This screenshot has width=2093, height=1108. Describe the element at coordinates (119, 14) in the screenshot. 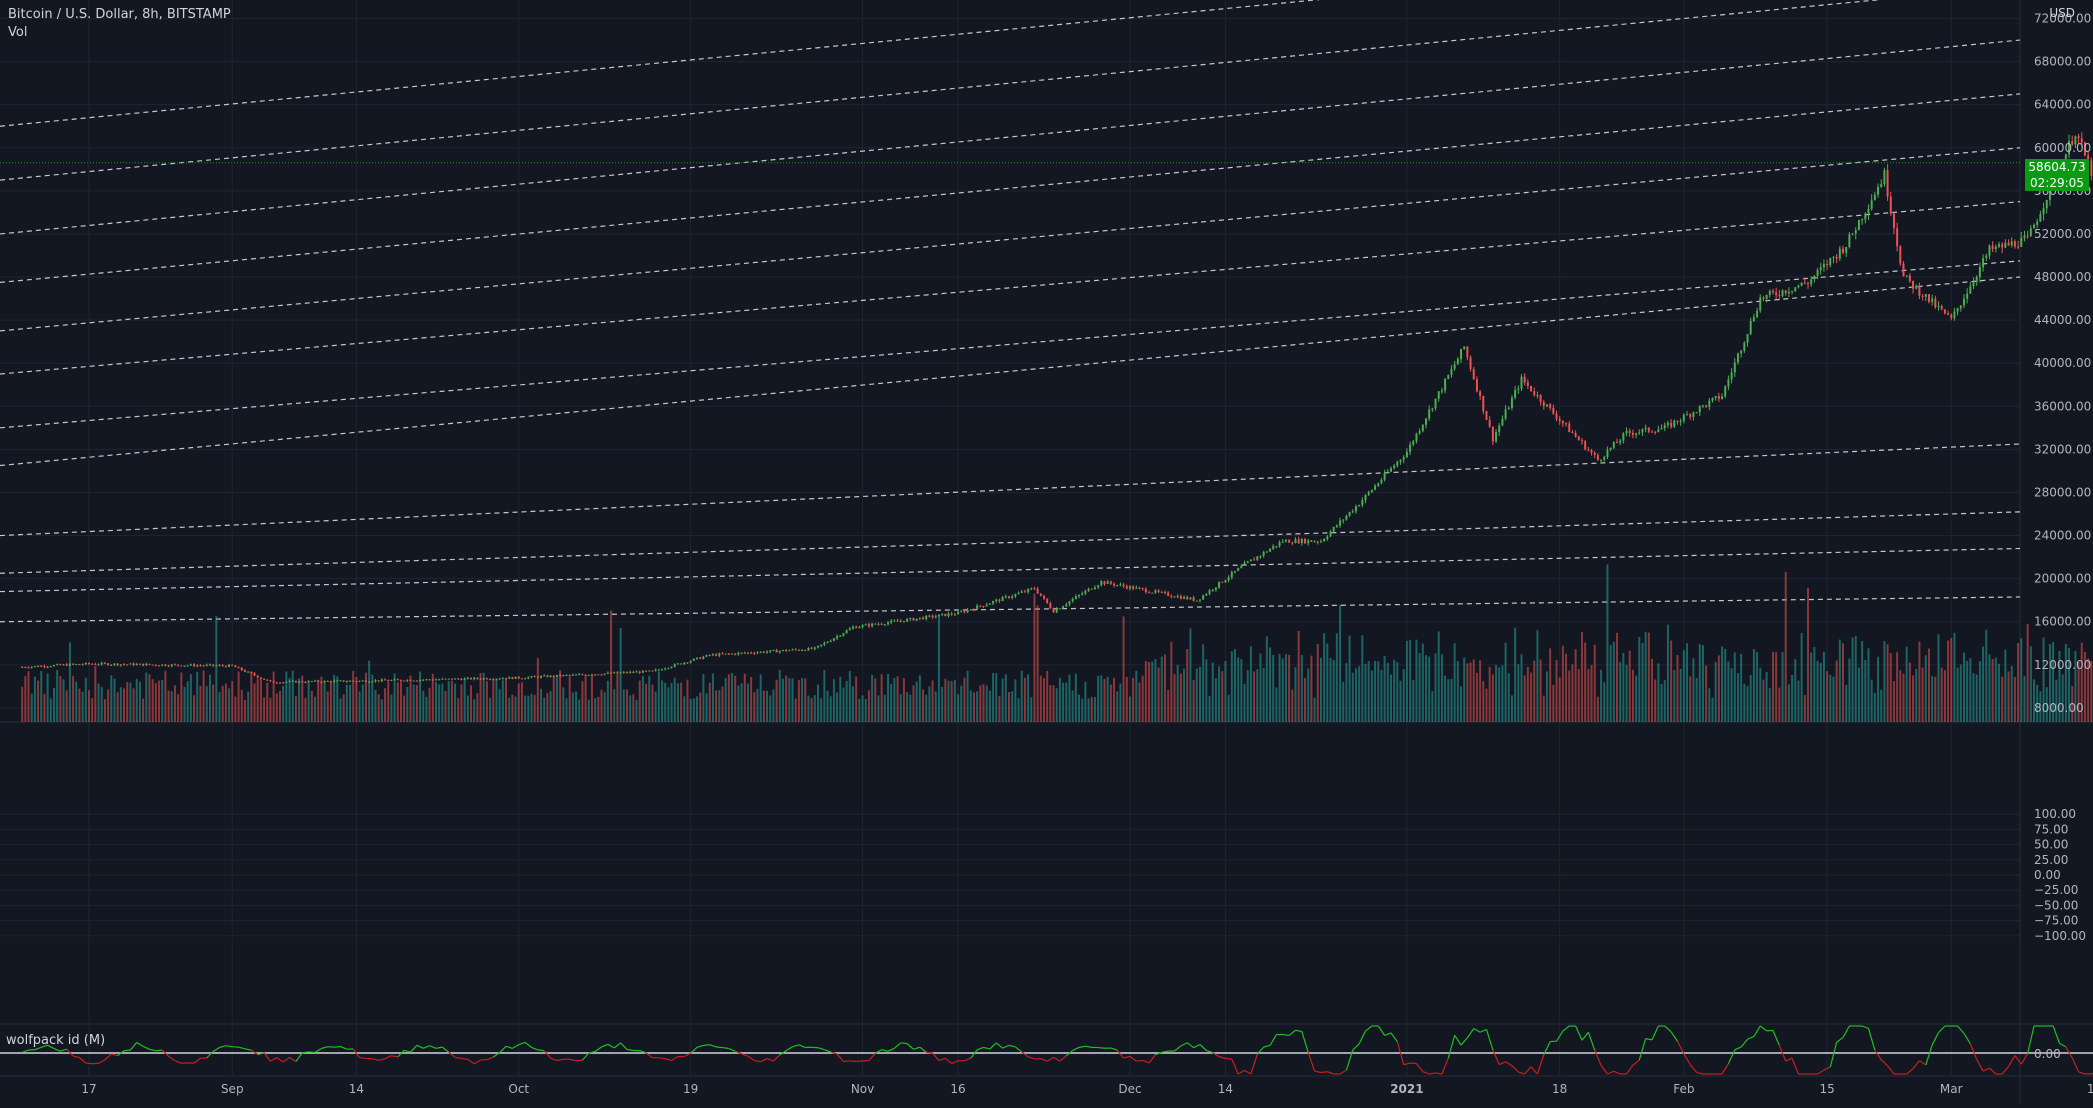

I see `symbol-title: Bitcoin / U.S. Dollar, 8h, BITSTAMP` at that location.